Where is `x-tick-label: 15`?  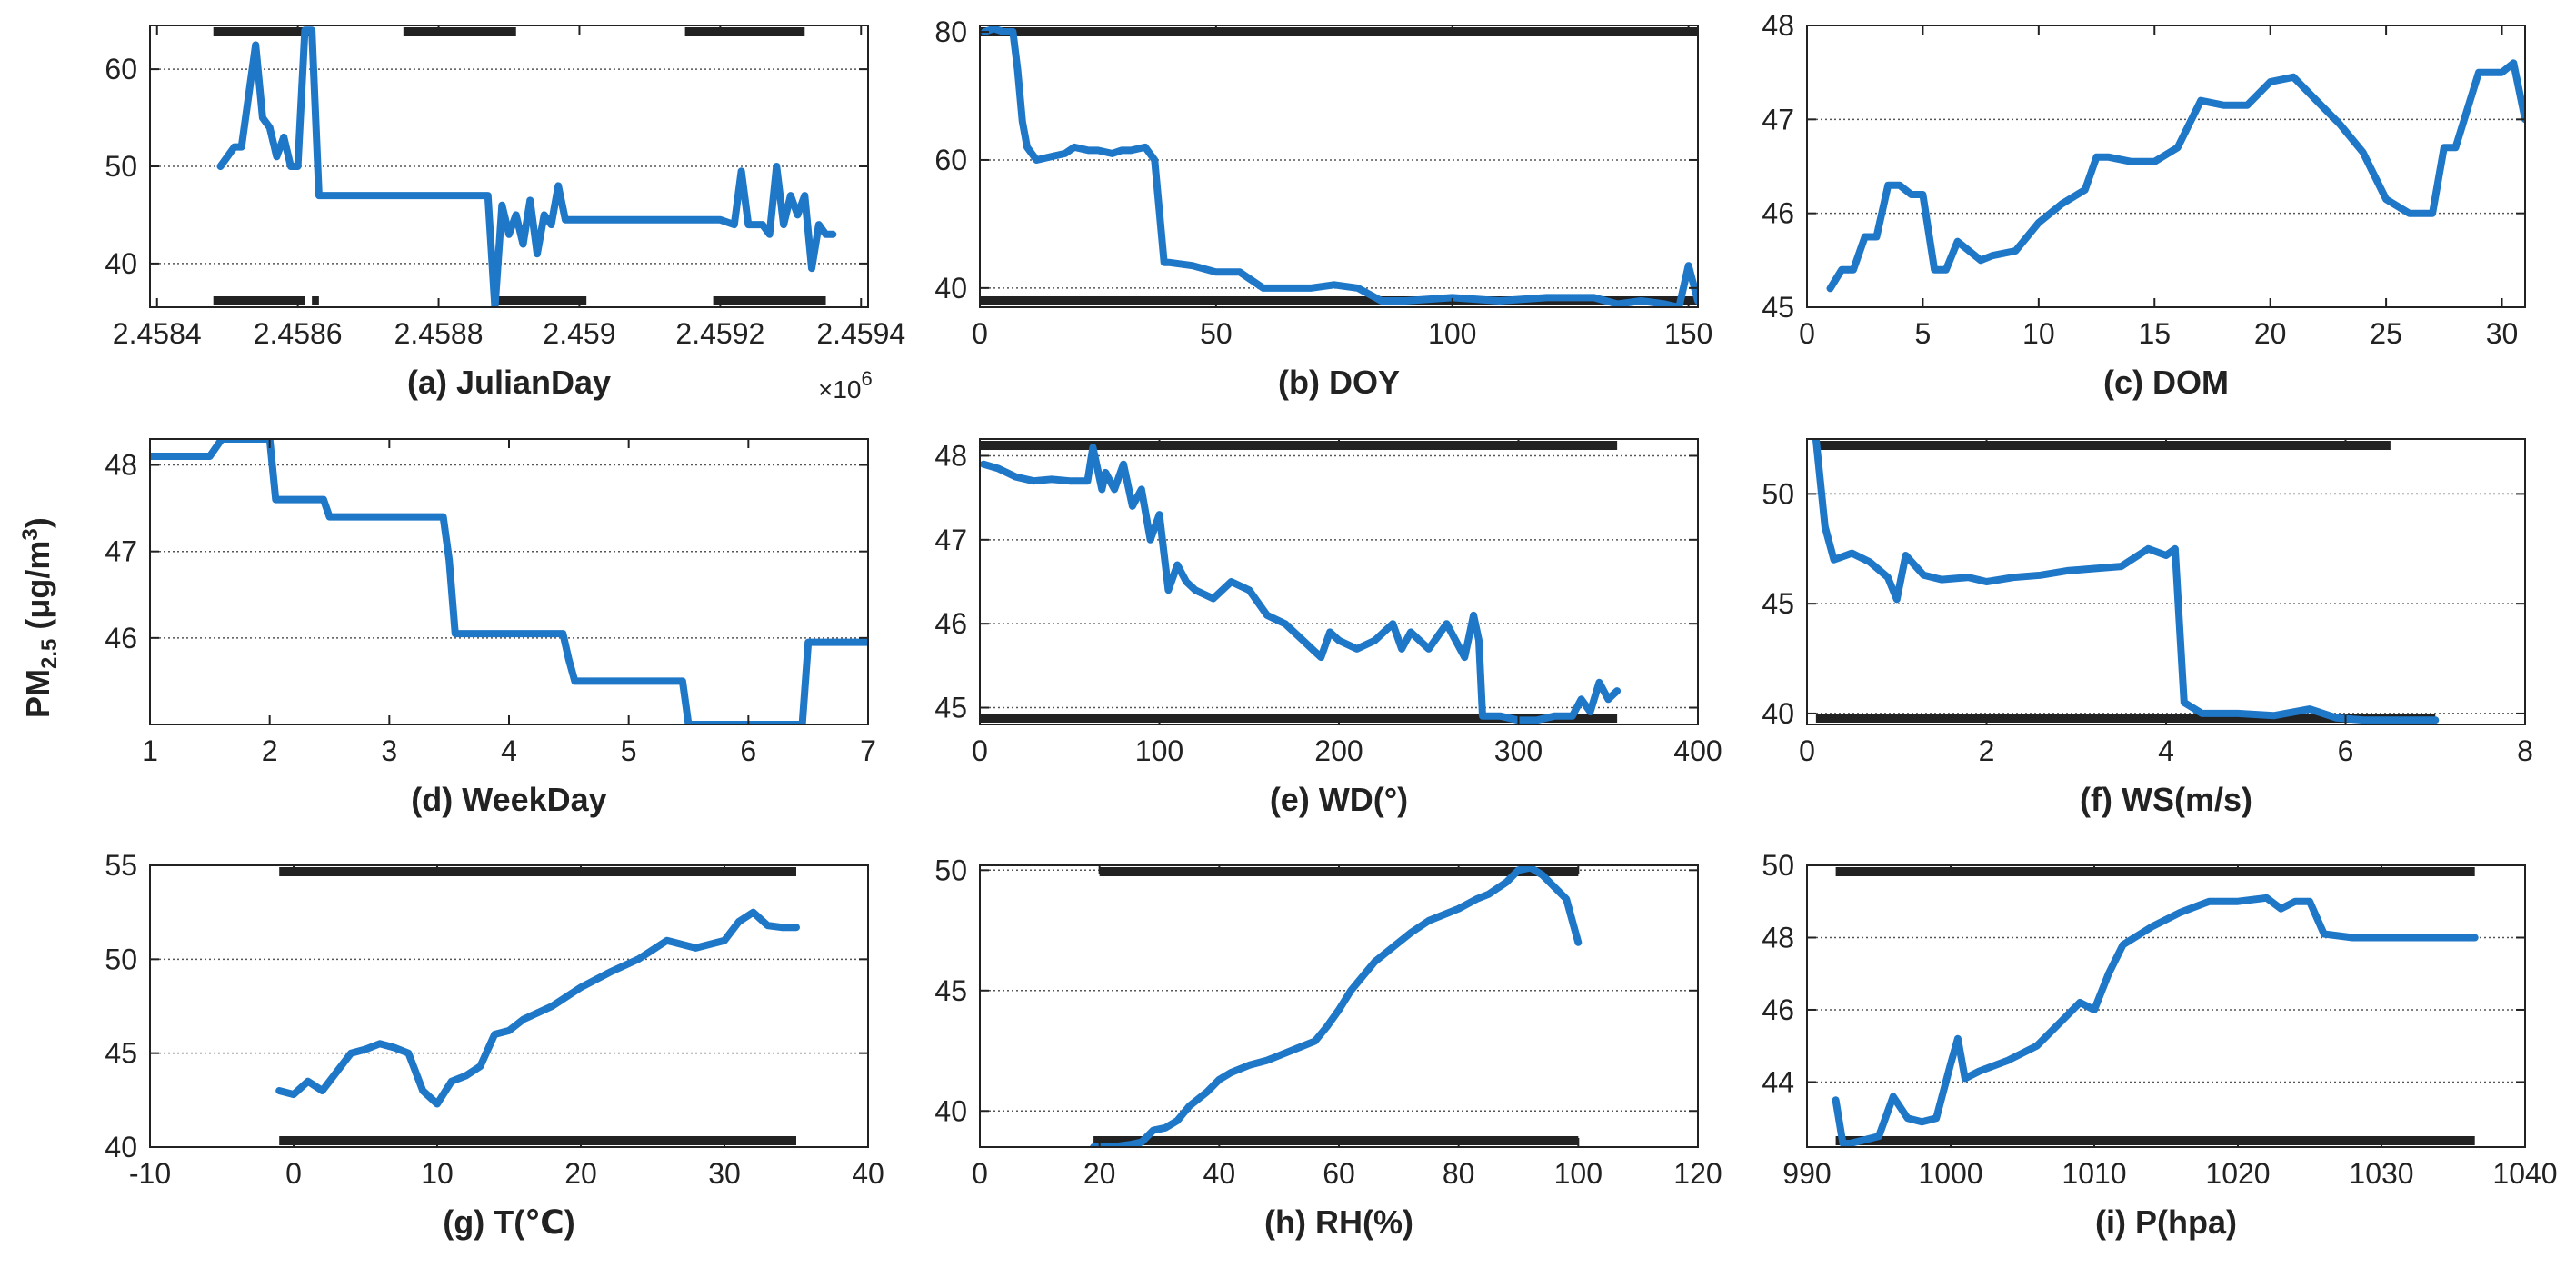 x-tick-label: 15 is located at coordinates (2154, 333).